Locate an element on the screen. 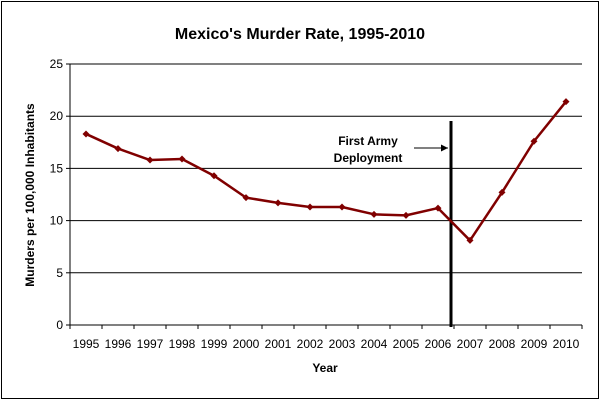 Image resolution: width=602 pixels, height=402 pixels. x-tick-label: 2000 is located at coordinates (246, 344).